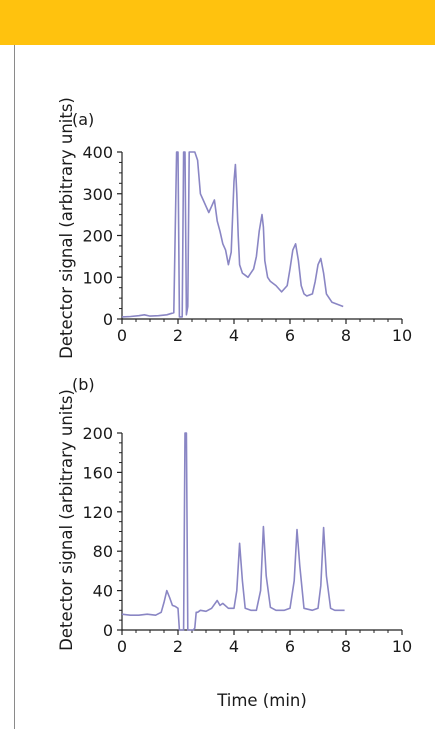  I want to click on panel-a-y-tick-label: 0, so click(108, 319).